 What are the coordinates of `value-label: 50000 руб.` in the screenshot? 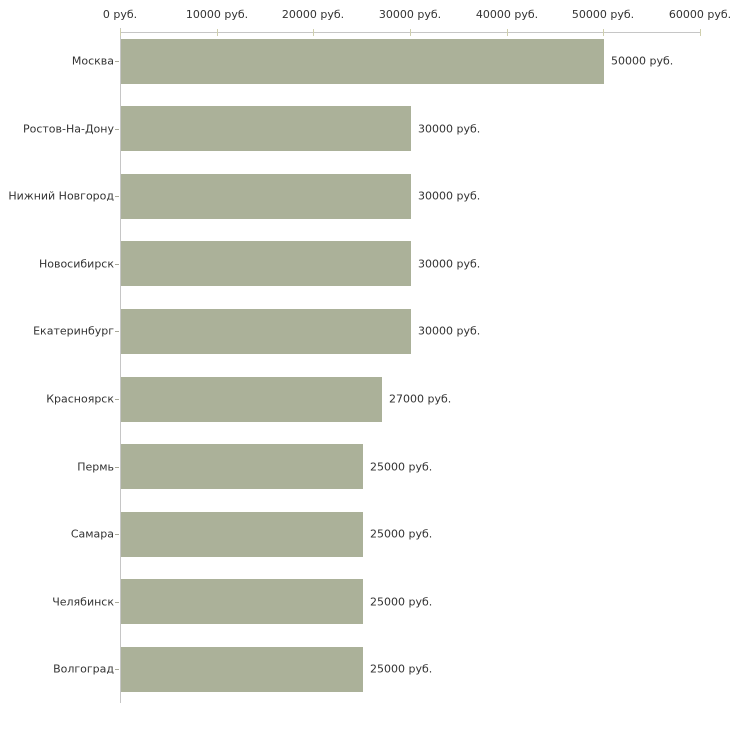 It's located at (642, 61).